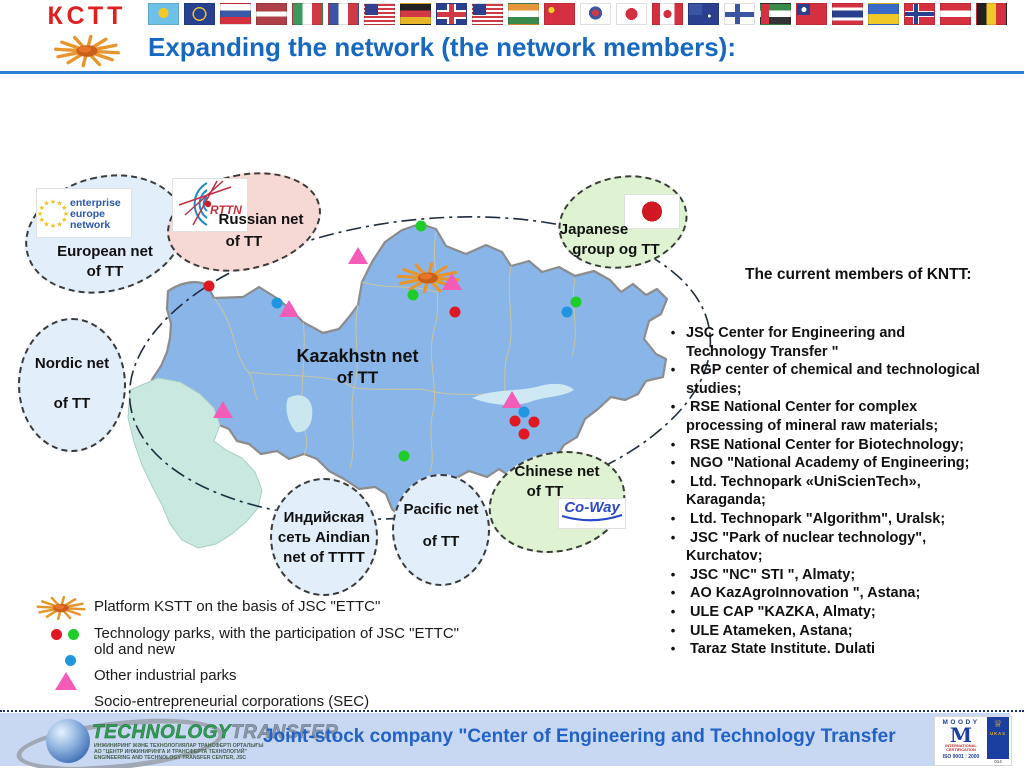 The width and height of the screenshot is (1024, 768). Describe the element at coordinates (379, 14) in the screenshot. I see `usa-flag-icon` at that location.